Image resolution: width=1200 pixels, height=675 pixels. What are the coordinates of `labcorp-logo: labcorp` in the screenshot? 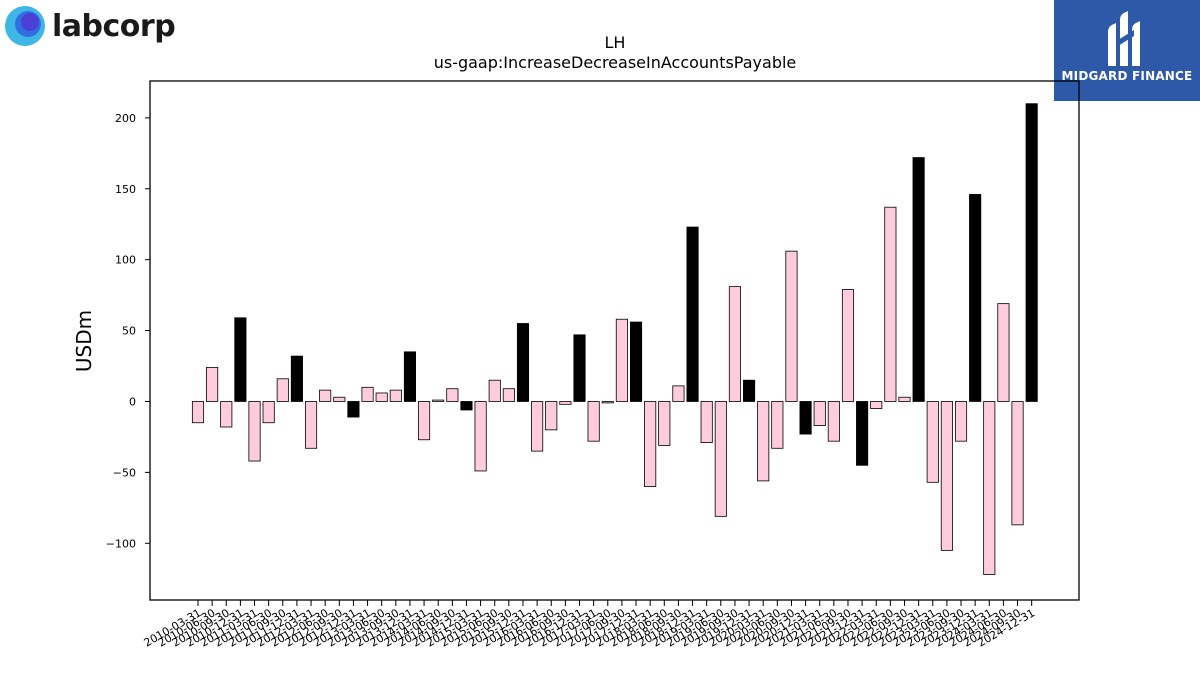 It's located at (90, 26).